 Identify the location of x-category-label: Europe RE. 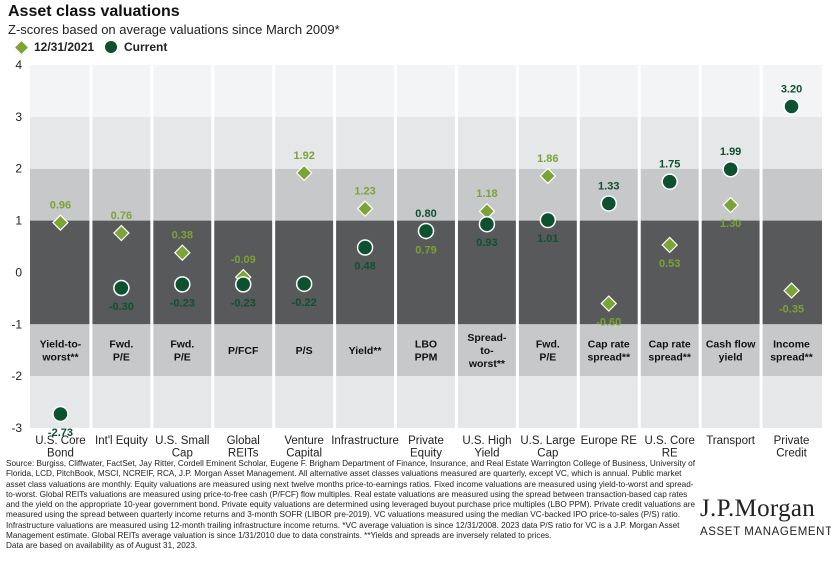
(609, 441).